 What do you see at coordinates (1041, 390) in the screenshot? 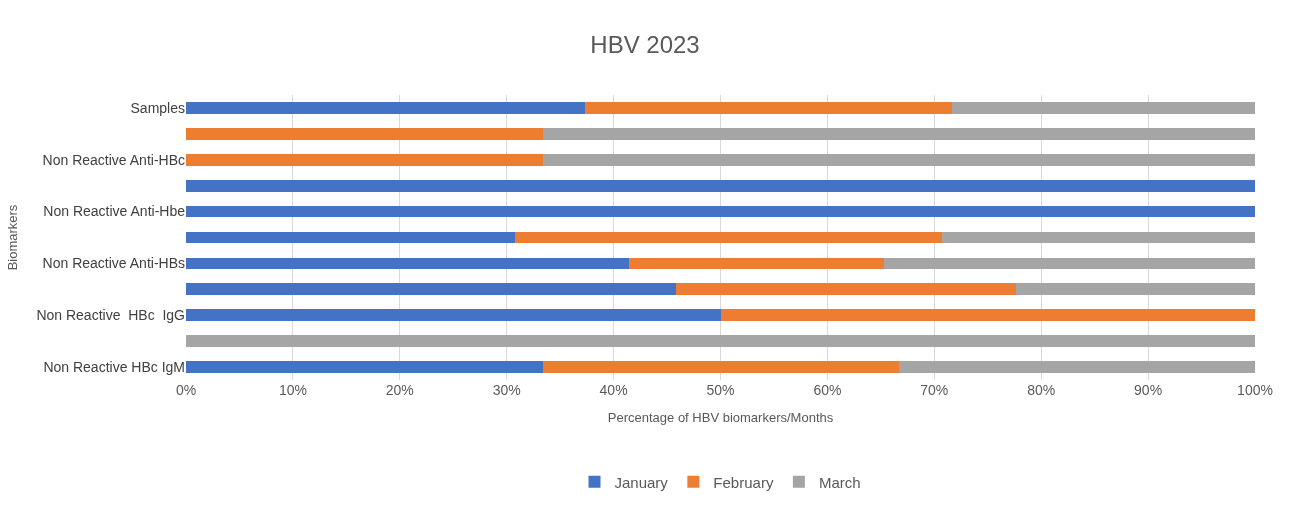
I see `x-tick-label: 80%` at bounding box center [1041, 390].